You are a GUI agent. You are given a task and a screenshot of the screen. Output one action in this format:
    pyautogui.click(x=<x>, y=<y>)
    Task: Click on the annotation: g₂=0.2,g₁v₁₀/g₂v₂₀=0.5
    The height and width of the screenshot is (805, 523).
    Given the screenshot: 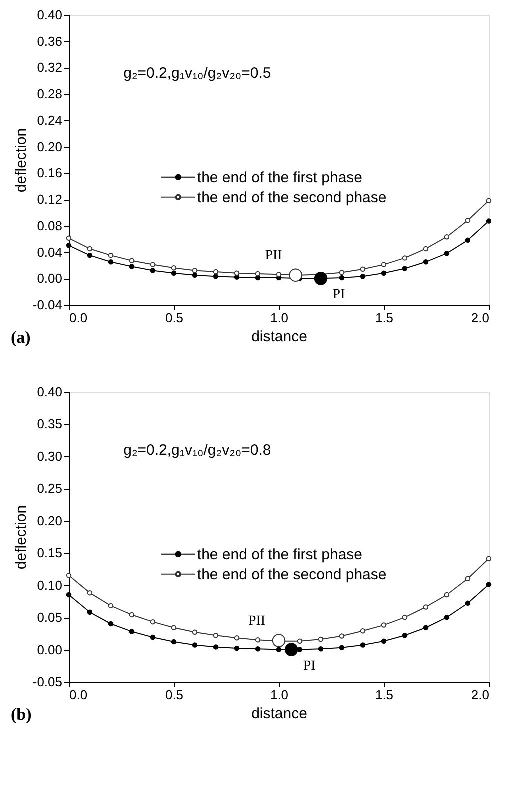 What is the action you would take?
    pyautogui.click(x=198, y=73)
    